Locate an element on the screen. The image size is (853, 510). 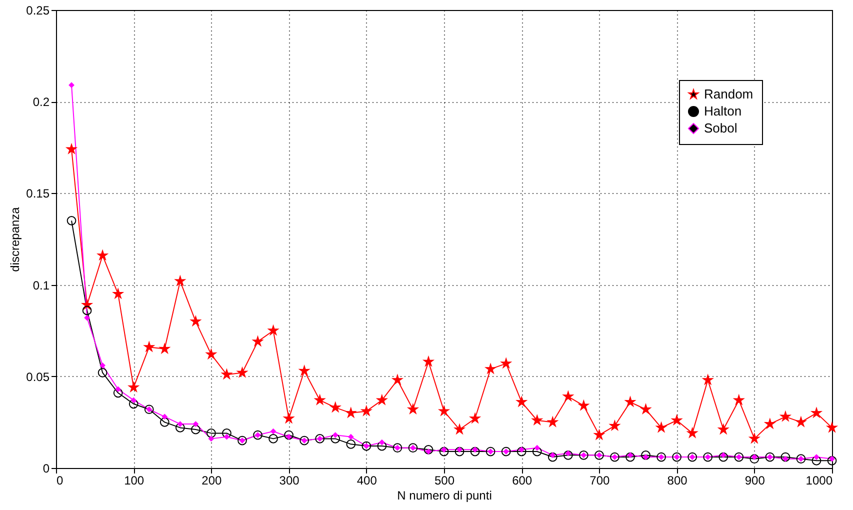
x-tick-label: 1000 is located at coordinates (819, 481).